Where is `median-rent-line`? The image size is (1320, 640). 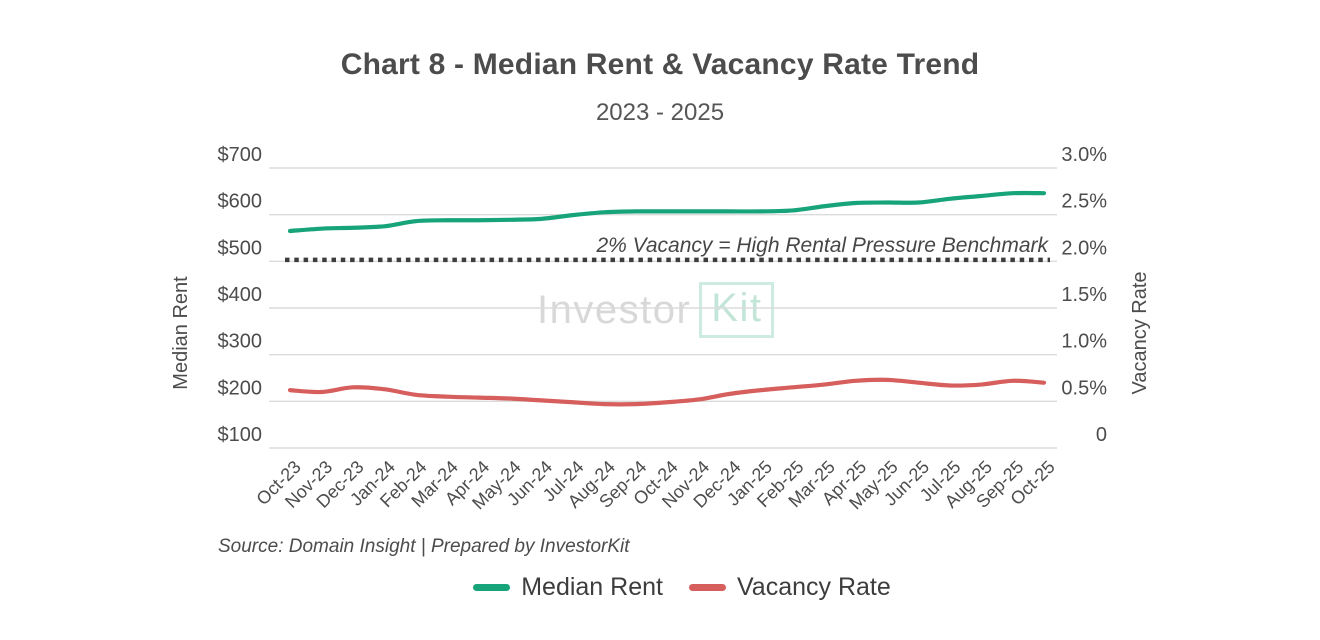 median-rent-line is located at coordinates (667, 212).